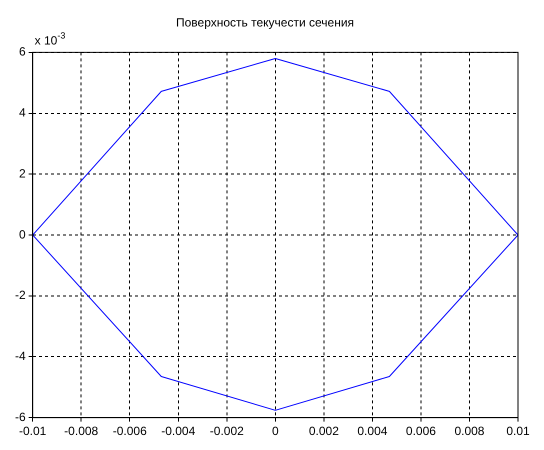 This screenshot has height=450, width=544. I want to click on x-tick-label: 0.002, so click(324, 431).